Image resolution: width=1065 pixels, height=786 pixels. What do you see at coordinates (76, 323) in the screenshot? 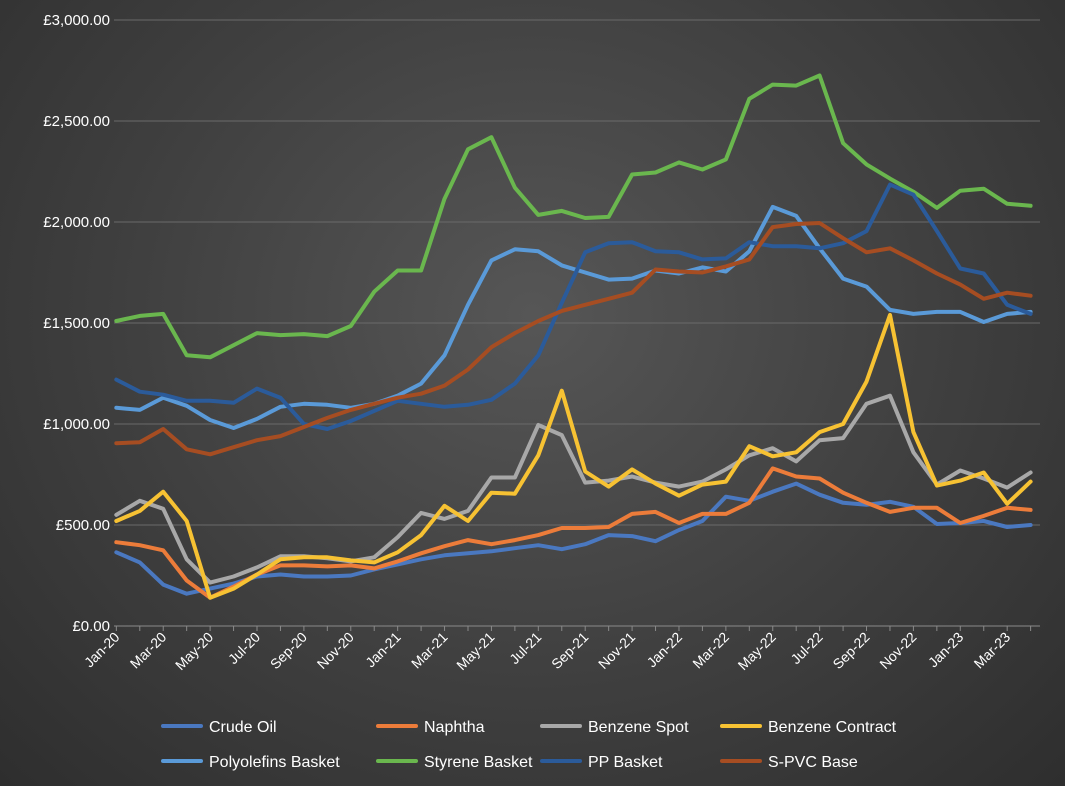
I see `y-tick-label: £1,500.00` at bounding box center [76, 323].